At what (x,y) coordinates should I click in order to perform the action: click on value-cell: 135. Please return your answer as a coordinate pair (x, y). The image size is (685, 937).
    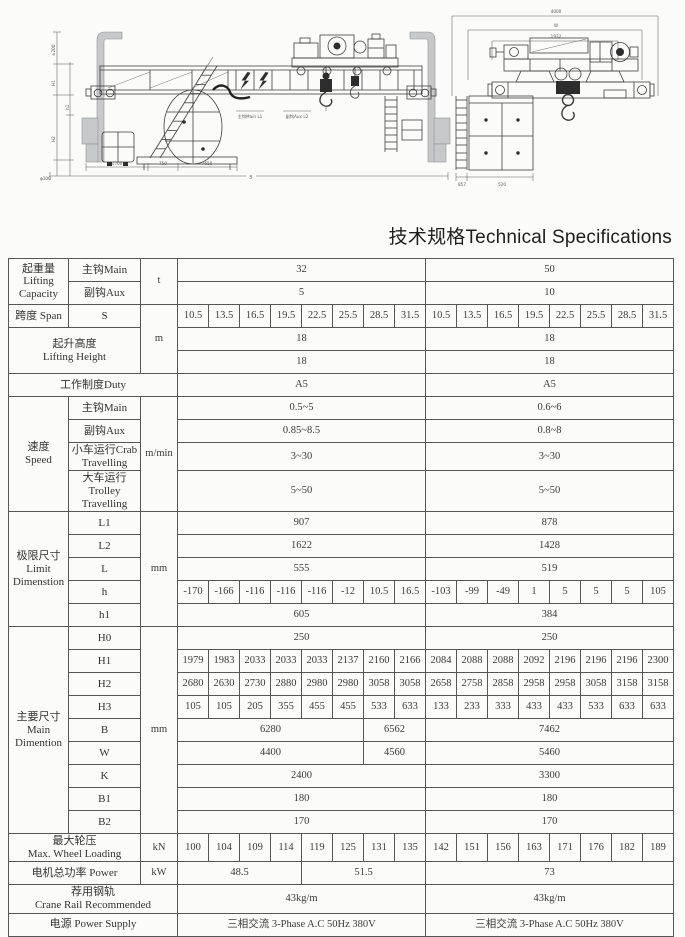
    Looking at the image, I should click on (410, 848).